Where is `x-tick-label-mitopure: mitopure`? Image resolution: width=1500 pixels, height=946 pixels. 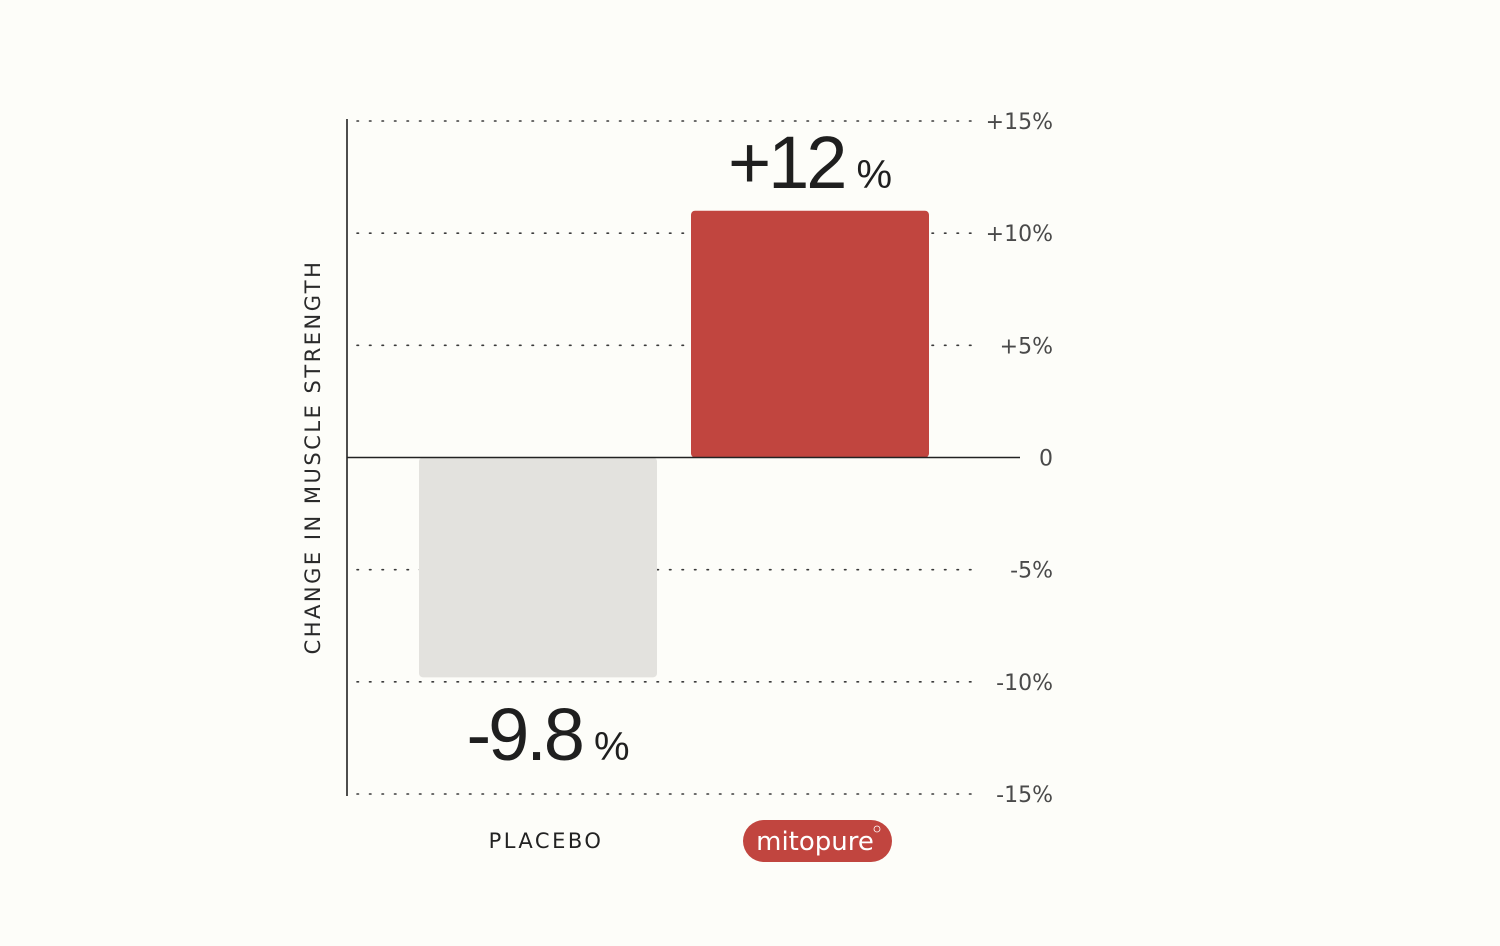 x-tick-label-mitopure: mitopure is located at coordinates (817, 841).